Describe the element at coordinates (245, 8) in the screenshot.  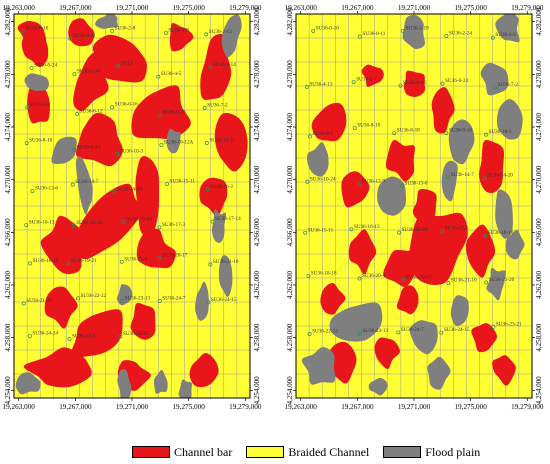
I see `top-axis-label: 19,279,000` at that location.